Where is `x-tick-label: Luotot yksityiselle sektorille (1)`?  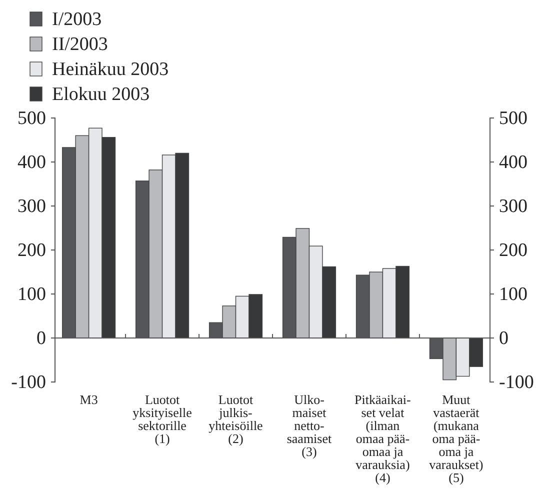
x-tick-label: Luotot yksityiselle sektorille (1) is located at coordinates (162, 419).